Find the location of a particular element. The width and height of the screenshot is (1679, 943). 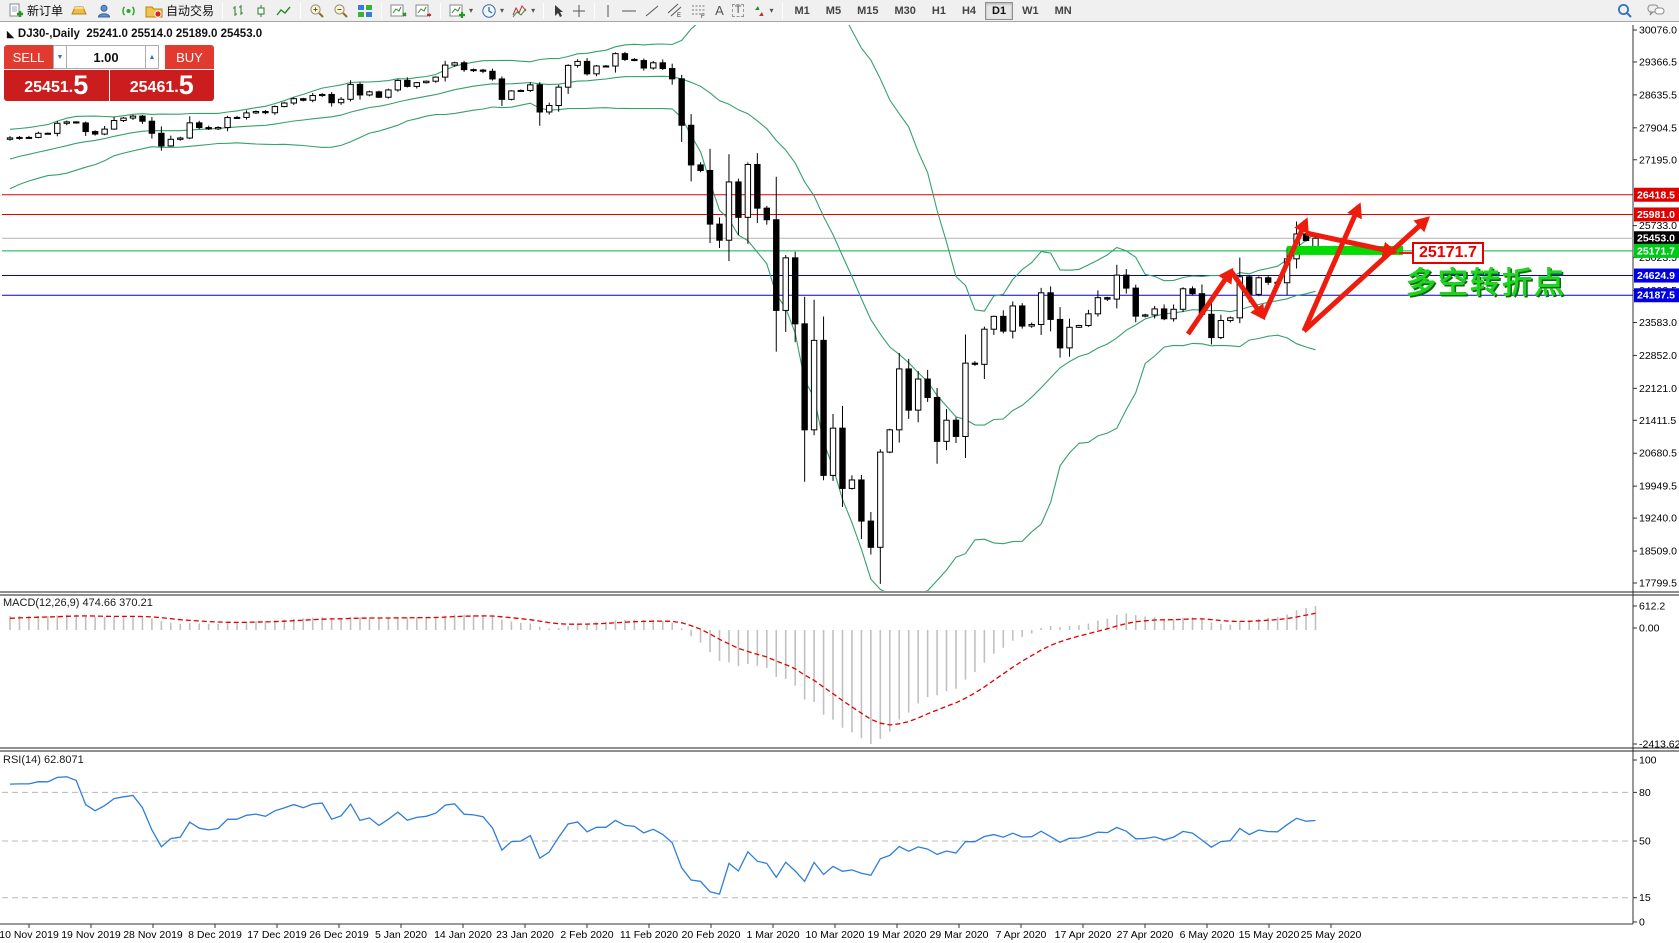

timeframe-button-W1: W1 is located at coordinates (1030, 10).